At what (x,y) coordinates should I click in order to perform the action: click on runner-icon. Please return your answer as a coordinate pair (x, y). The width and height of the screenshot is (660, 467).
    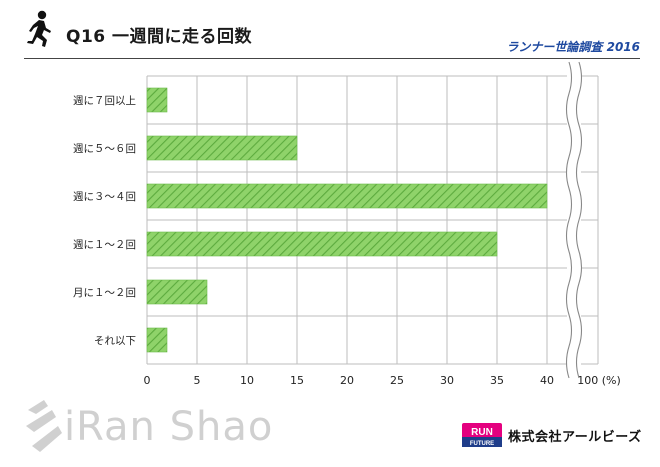
    Looking at the image, I should click on (39, 28).